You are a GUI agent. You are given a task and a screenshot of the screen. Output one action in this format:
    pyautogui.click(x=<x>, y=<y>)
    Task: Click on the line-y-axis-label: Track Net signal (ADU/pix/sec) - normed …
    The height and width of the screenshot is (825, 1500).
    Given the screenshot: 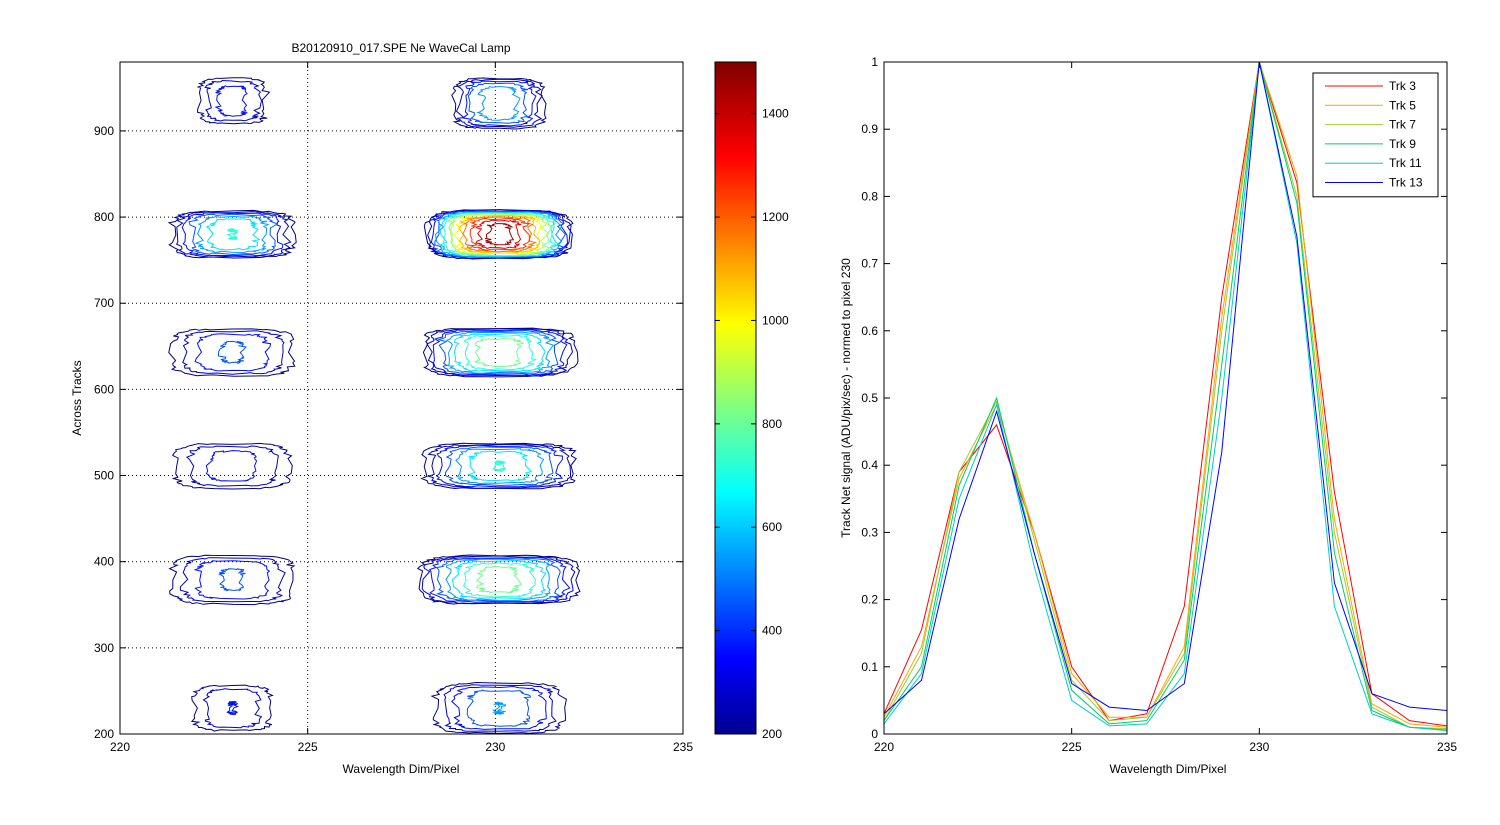 What is the action you would take?
    pyautogui.click(x=846, y=398)
    